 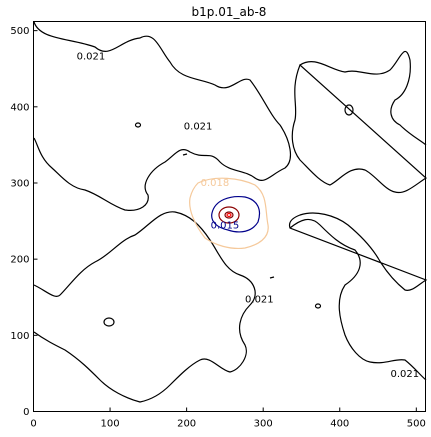 What do you see at coordinates (19, 260) in the screenshot?
I see `y-tick-label: 200` at bounding box center [19, 260].